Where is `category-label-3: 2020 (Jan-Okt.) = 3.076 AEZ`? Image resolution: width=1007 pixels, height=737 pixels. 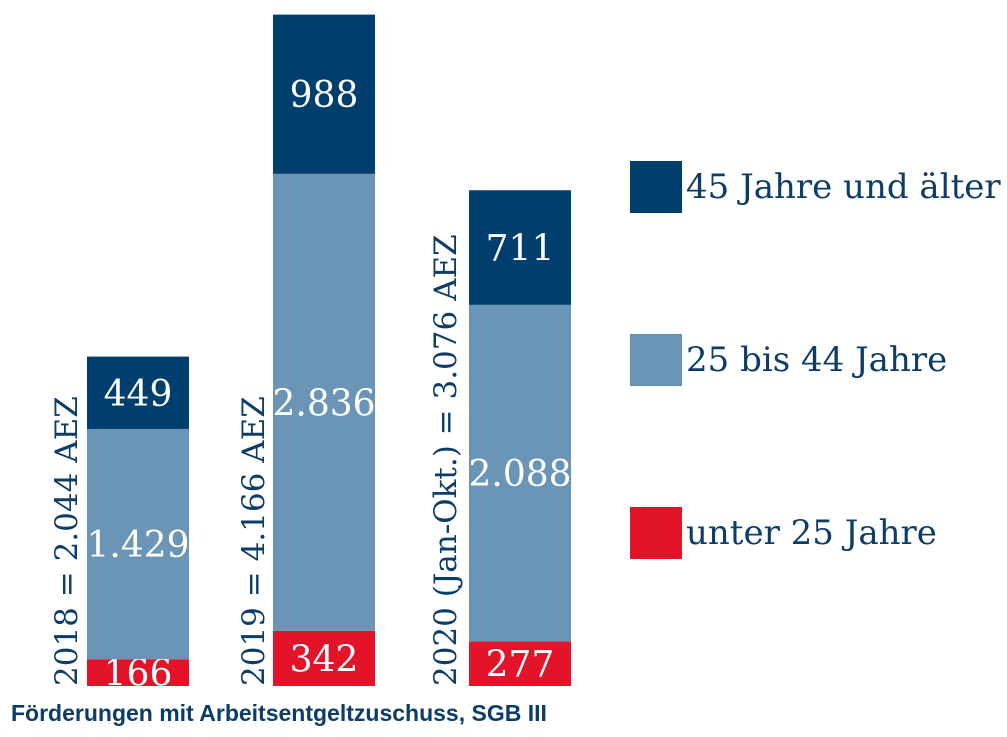 category-label-3: 2020 (Jan-Okt.) = 3.076 AEZ is located at coordinates (446, 460).